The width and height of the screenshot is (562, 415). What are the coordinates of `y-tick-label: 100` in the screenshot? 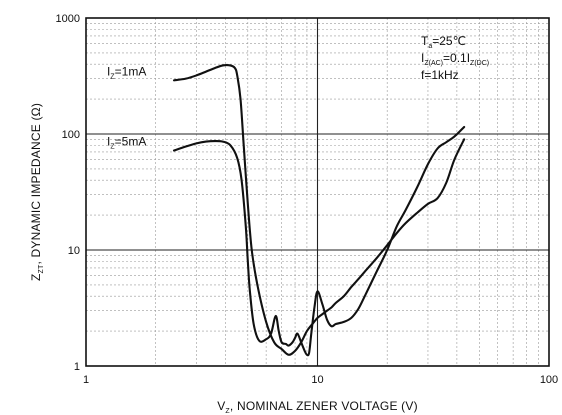 It's located at (71, 135).